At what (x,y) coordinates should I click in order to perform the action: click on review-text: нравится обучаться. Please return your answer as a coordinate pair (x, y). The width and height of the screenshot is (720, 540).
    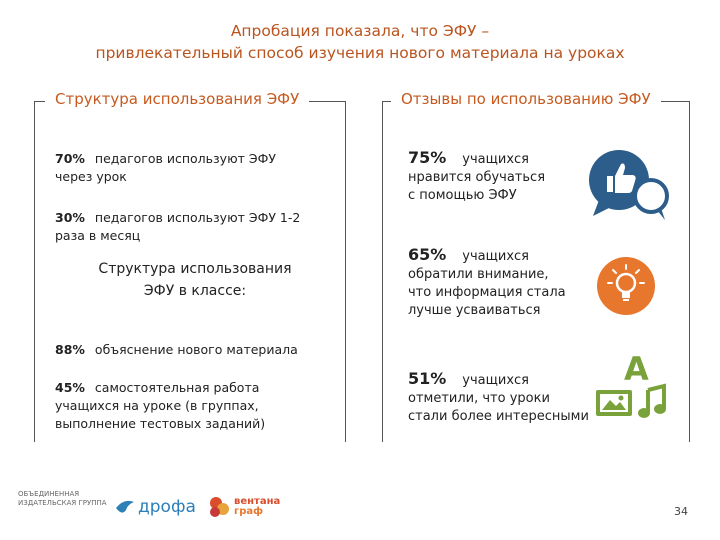
    Looking at the image, I should click on (477, 177).